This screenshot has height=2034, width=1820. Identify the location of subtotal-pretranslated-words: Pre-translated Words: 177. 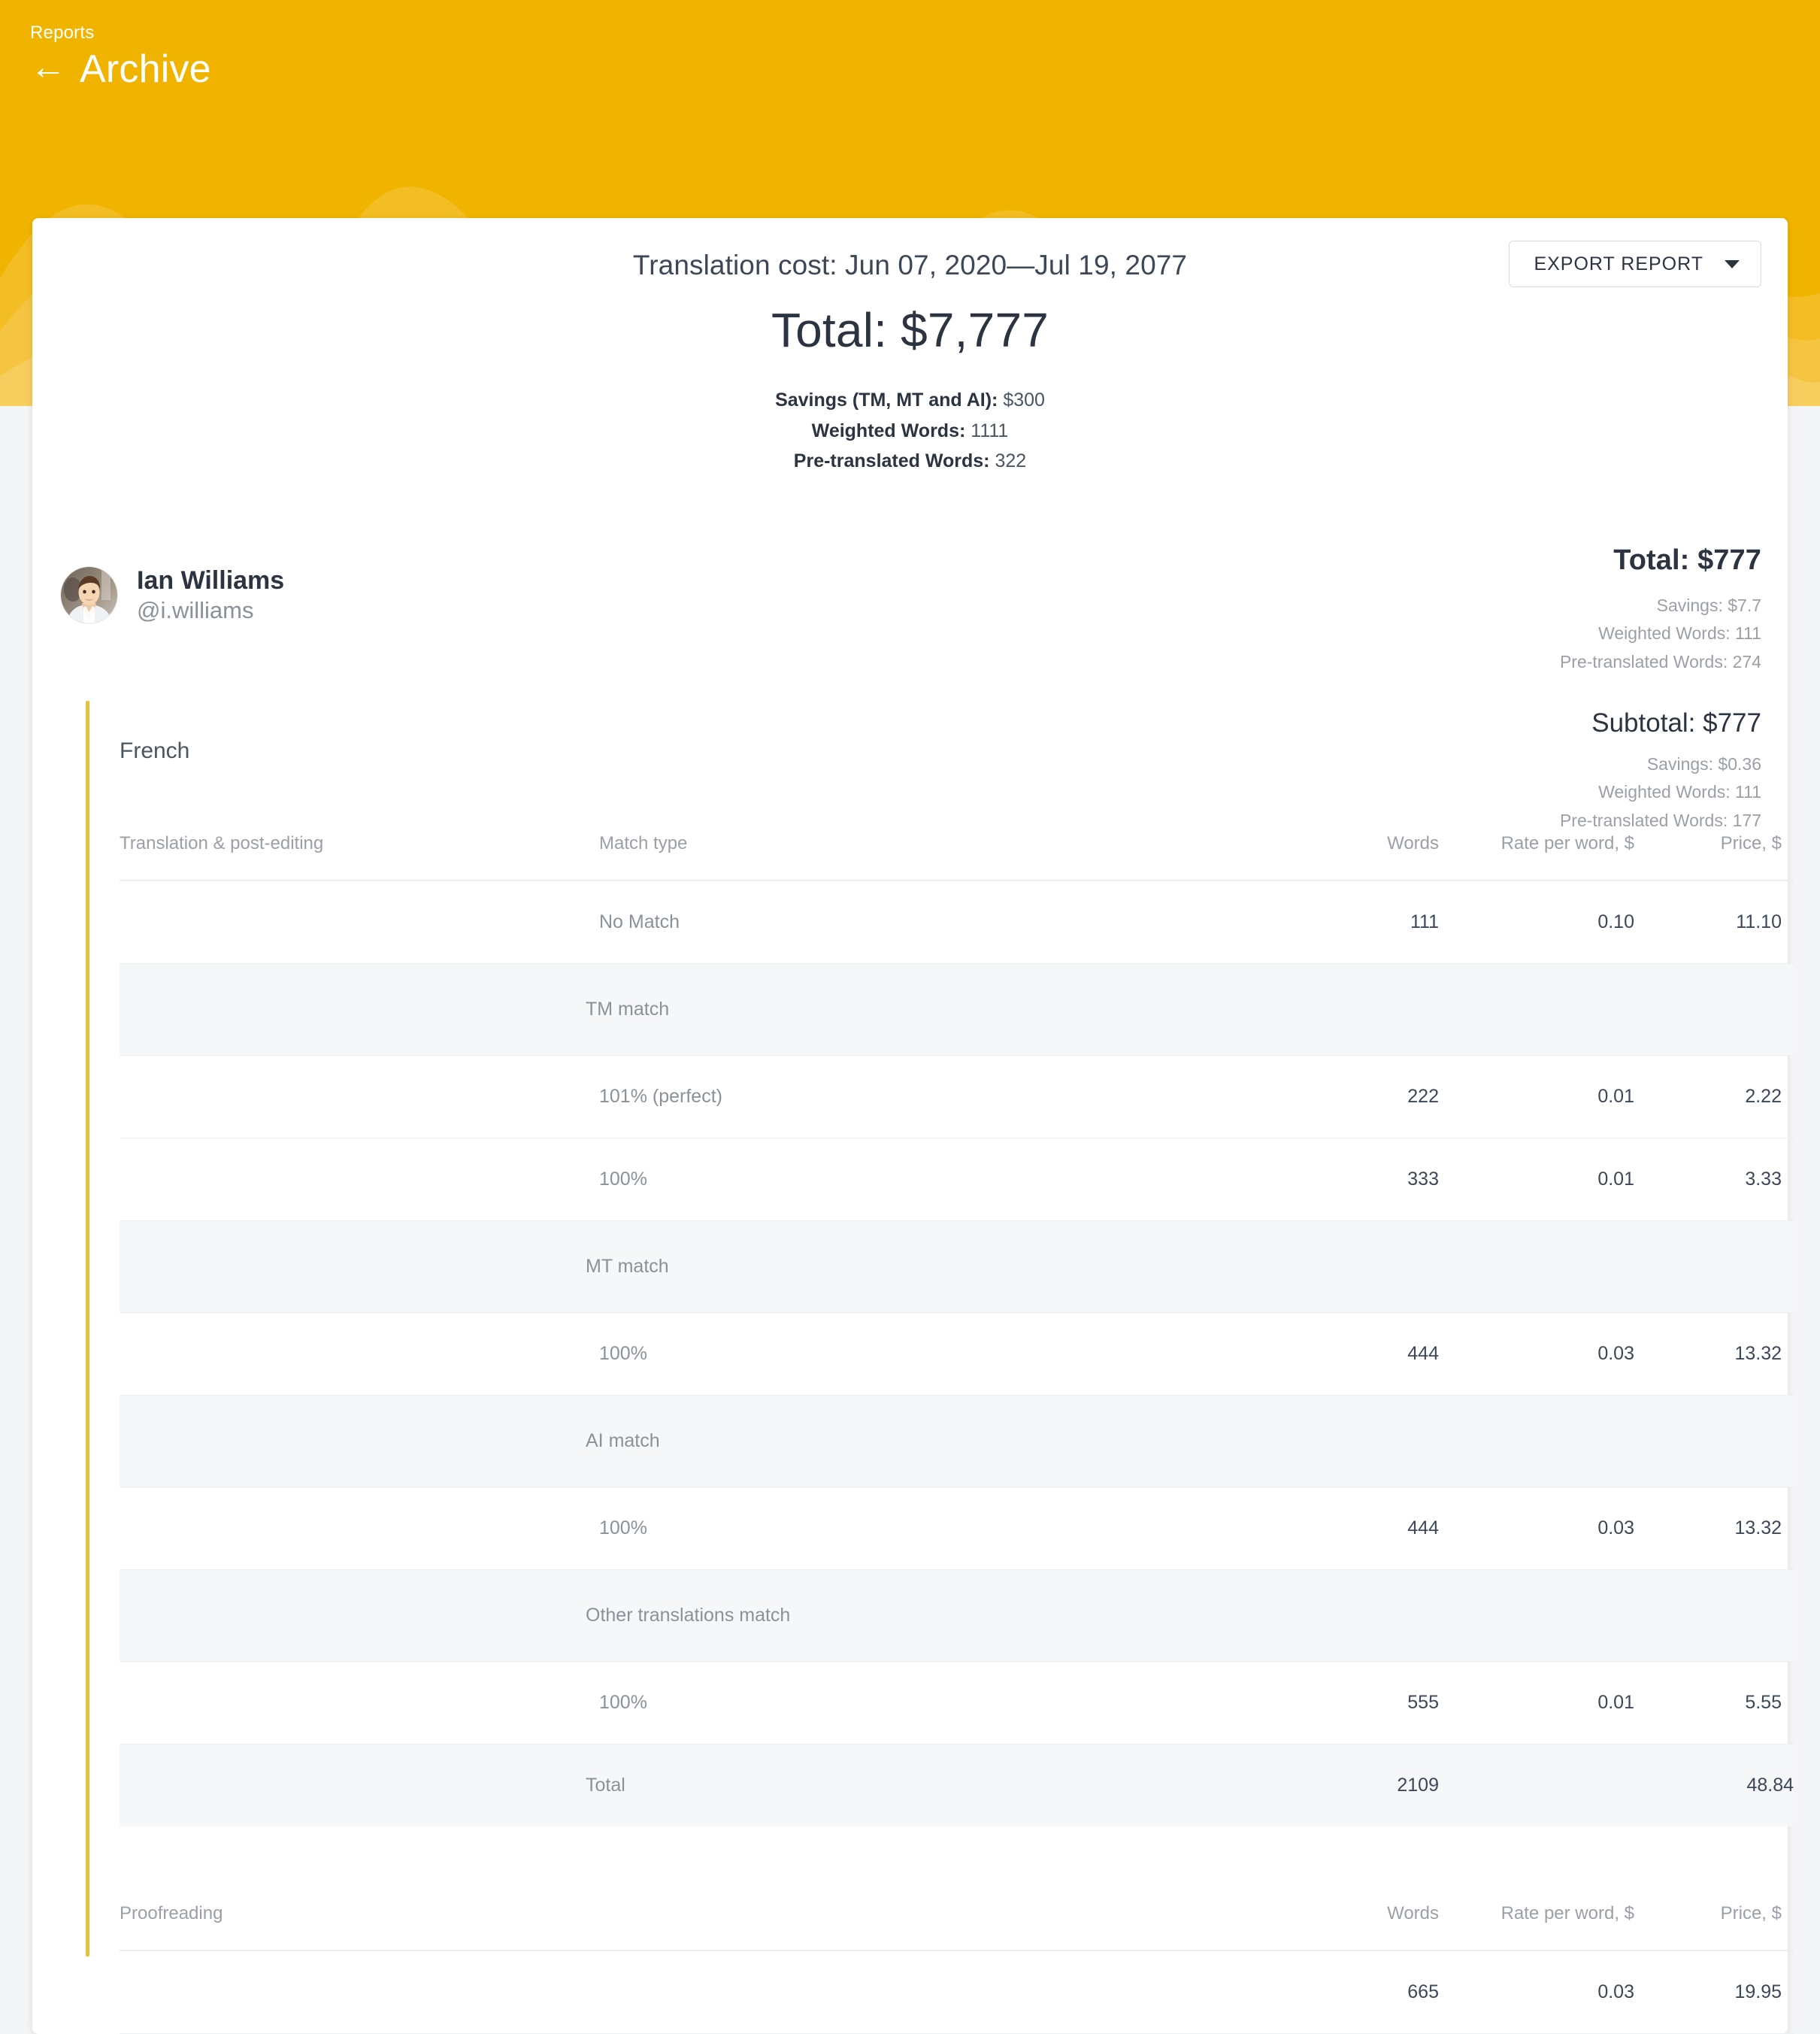
(1660, 820).